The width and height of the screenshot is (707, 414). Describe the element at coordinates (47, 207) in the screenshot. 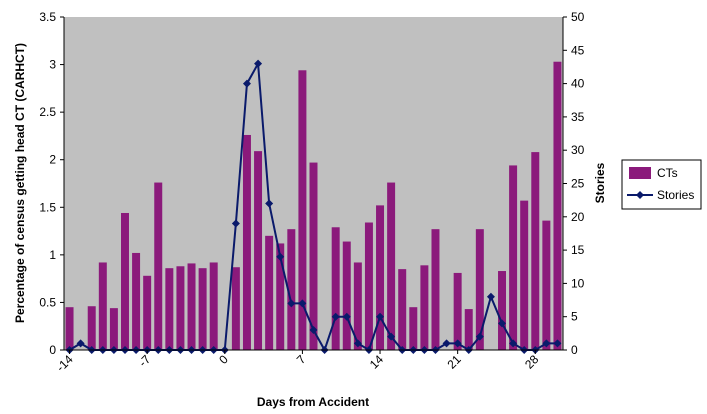

I see `y-tick-label: 1.5` at that location.